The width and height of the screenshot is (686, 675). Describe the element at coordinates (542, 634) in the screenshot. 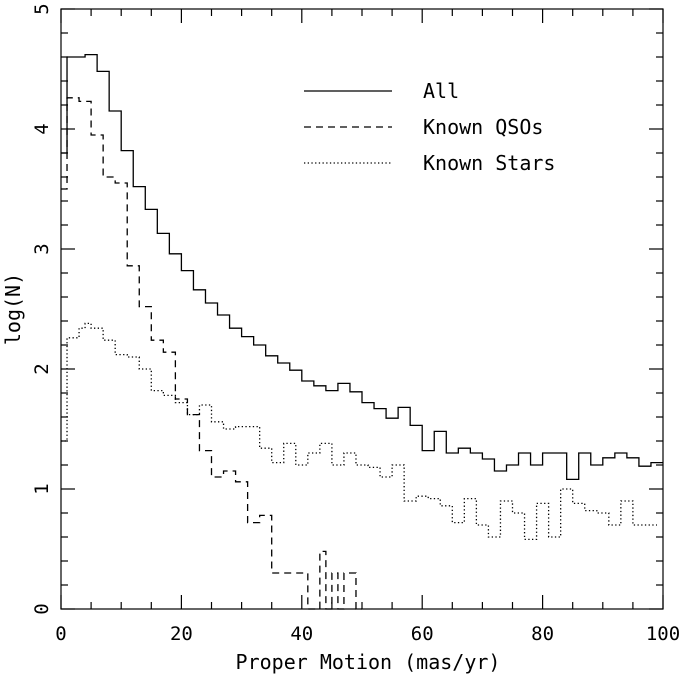

I see `x-tick-label: 80` at that location.